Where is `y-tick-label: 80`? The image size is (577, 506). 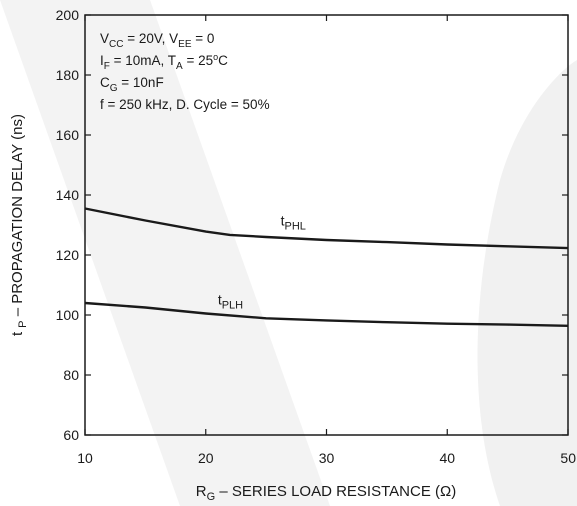 y-tick-label: 80 is located at coordinates (71, 375).